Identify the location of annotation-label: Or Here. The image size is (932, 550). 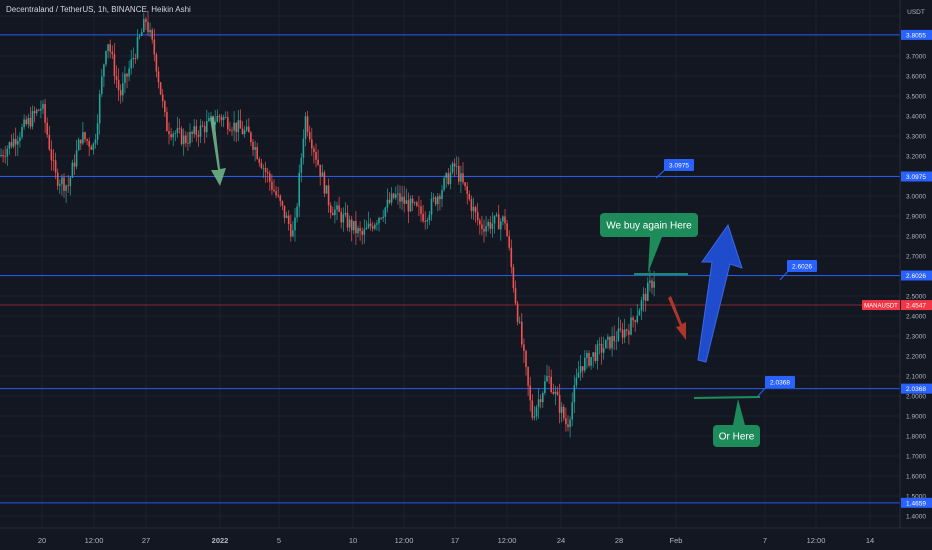
(737, 437).